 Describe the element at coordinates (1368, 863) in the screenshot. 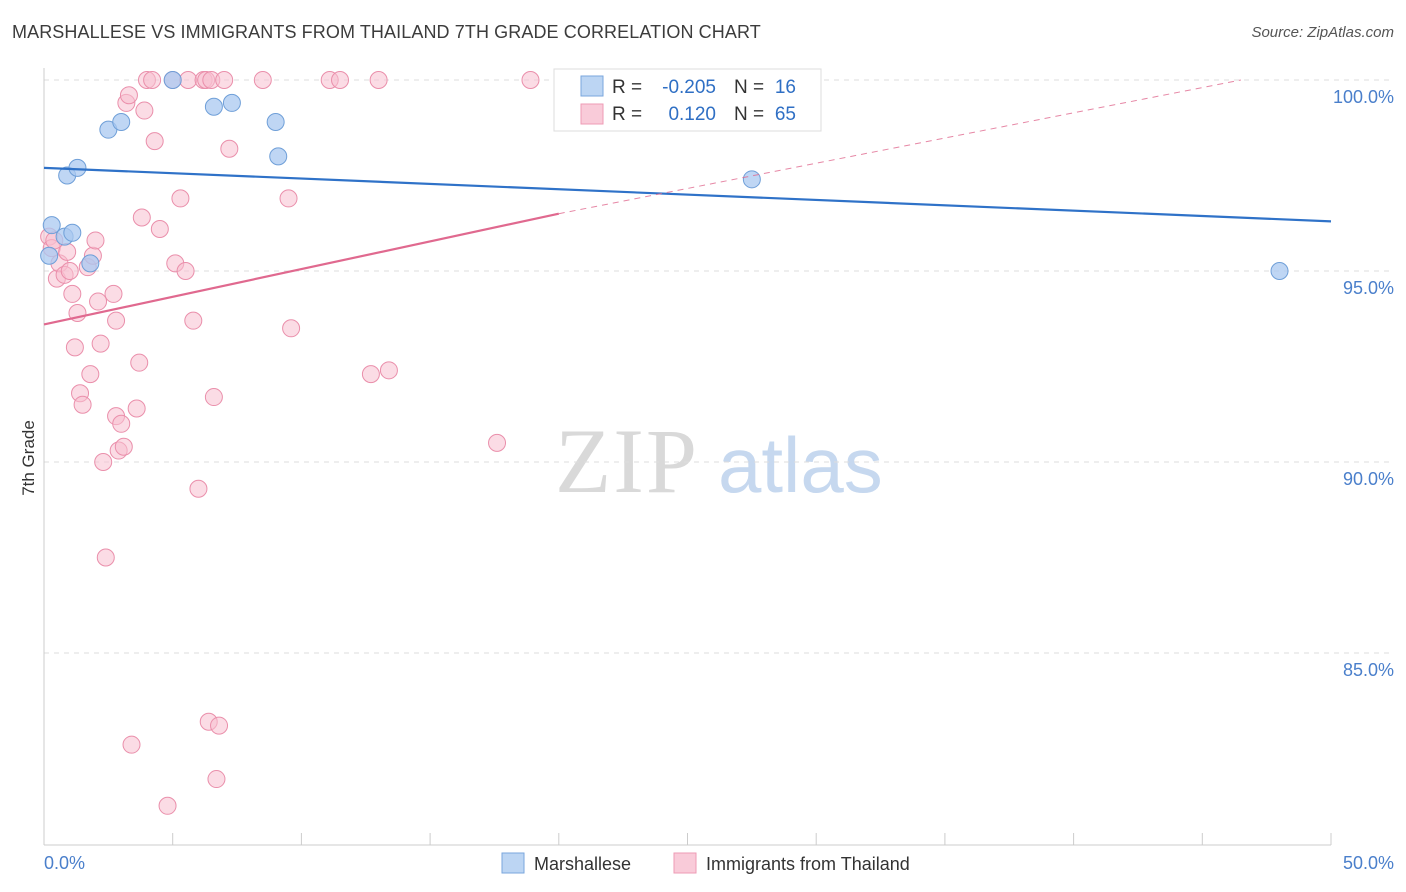

I see `x-tick-label-max: 50.0%` at that location.